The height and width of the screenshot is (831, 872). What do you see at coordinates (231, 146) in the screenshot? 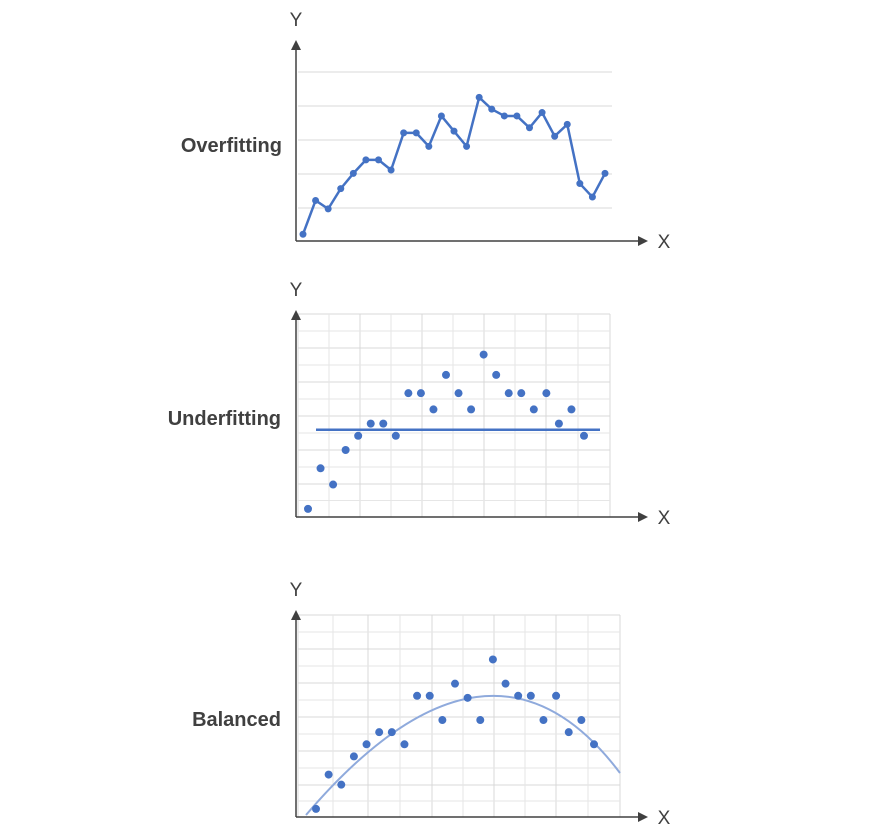
I see `chart-title-overfitting: Overfitting` at bounding box center [231, 146].